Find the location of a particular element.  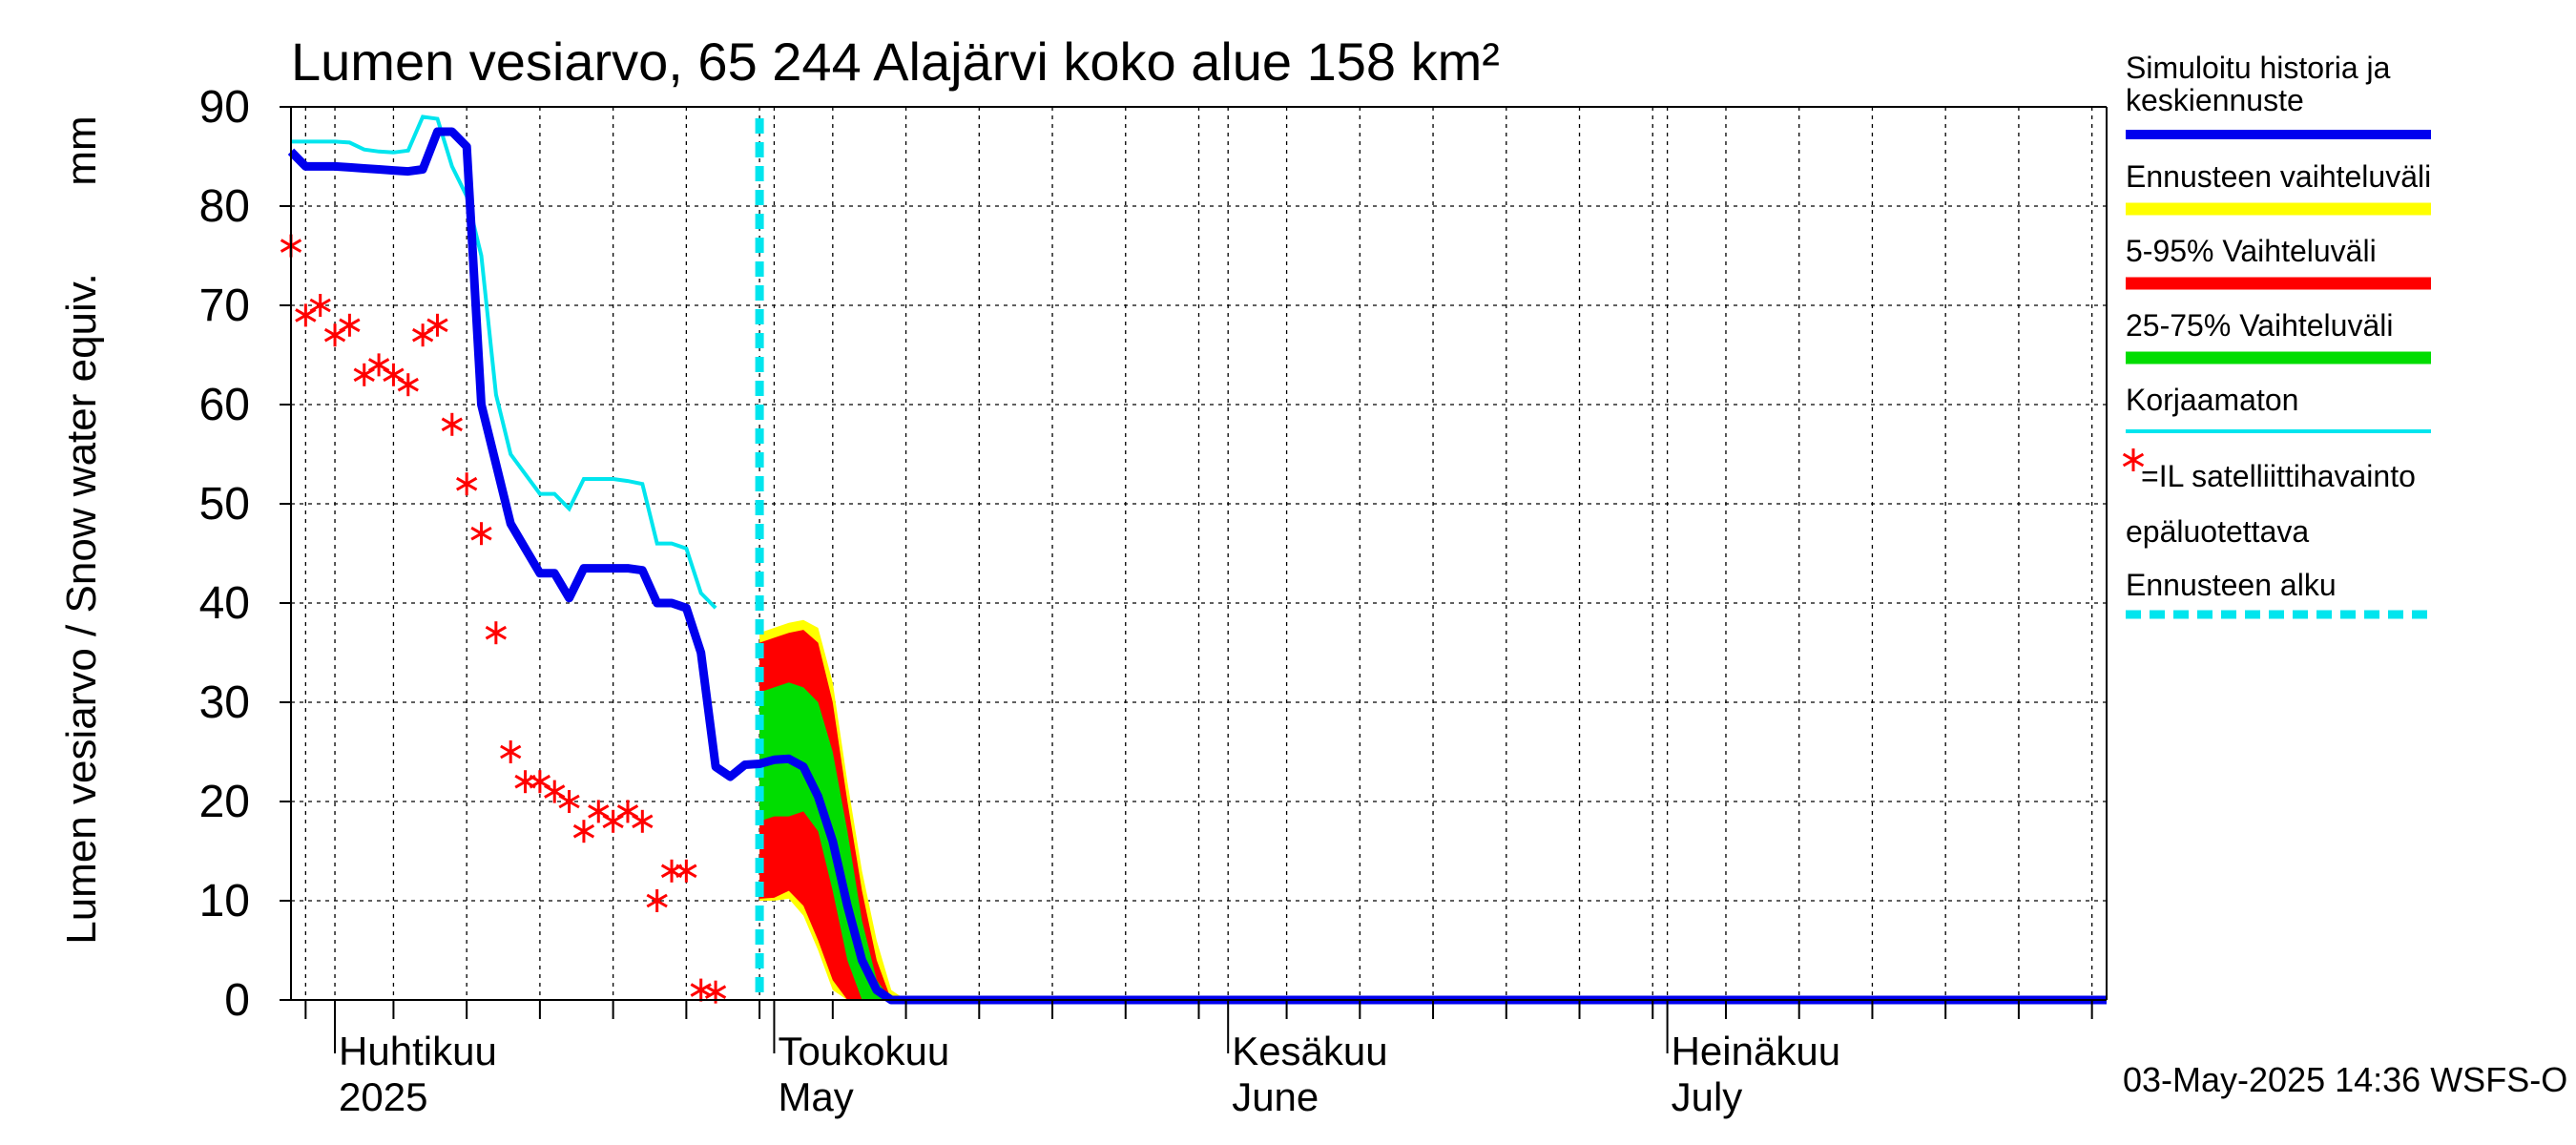

legend-label-range: Ennusteen vaihteluväli is located at coordinates (2278, 177).